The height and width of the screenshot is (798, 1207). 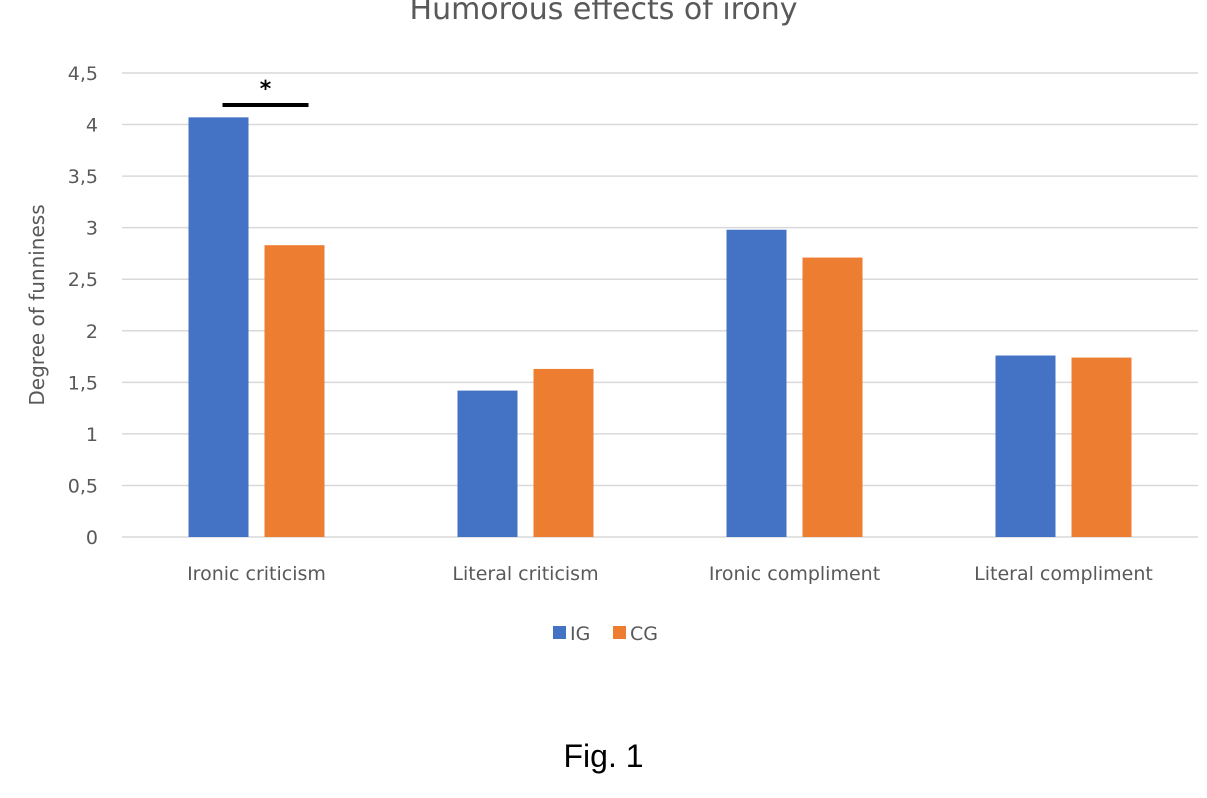 I want to click on x-tick-label: Ironic criticism, so click(x=256, y=574).